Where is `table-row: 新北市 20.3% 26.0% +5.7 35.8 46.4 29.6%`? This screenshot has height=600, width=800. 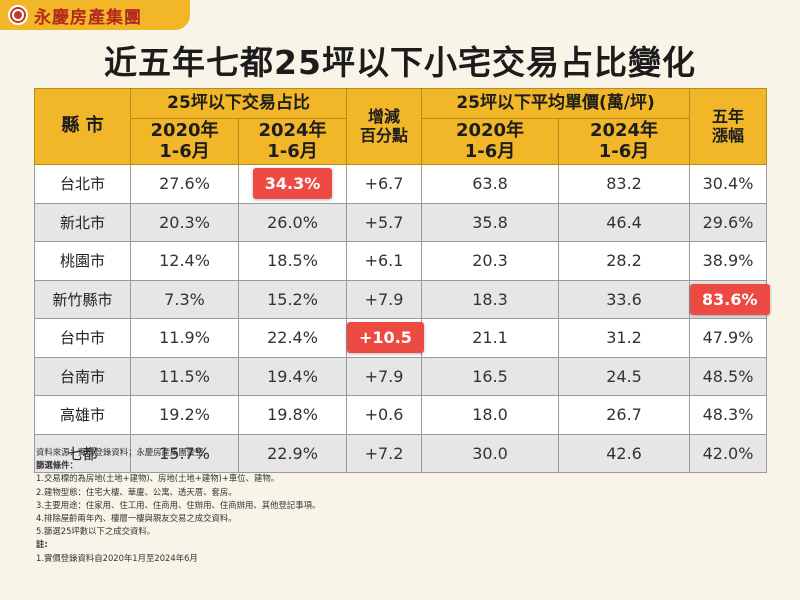
table-row: 新北市 20.3% 26.0% +5.7 35.8 46.4 29.6% is located at coordinates (401, 222).